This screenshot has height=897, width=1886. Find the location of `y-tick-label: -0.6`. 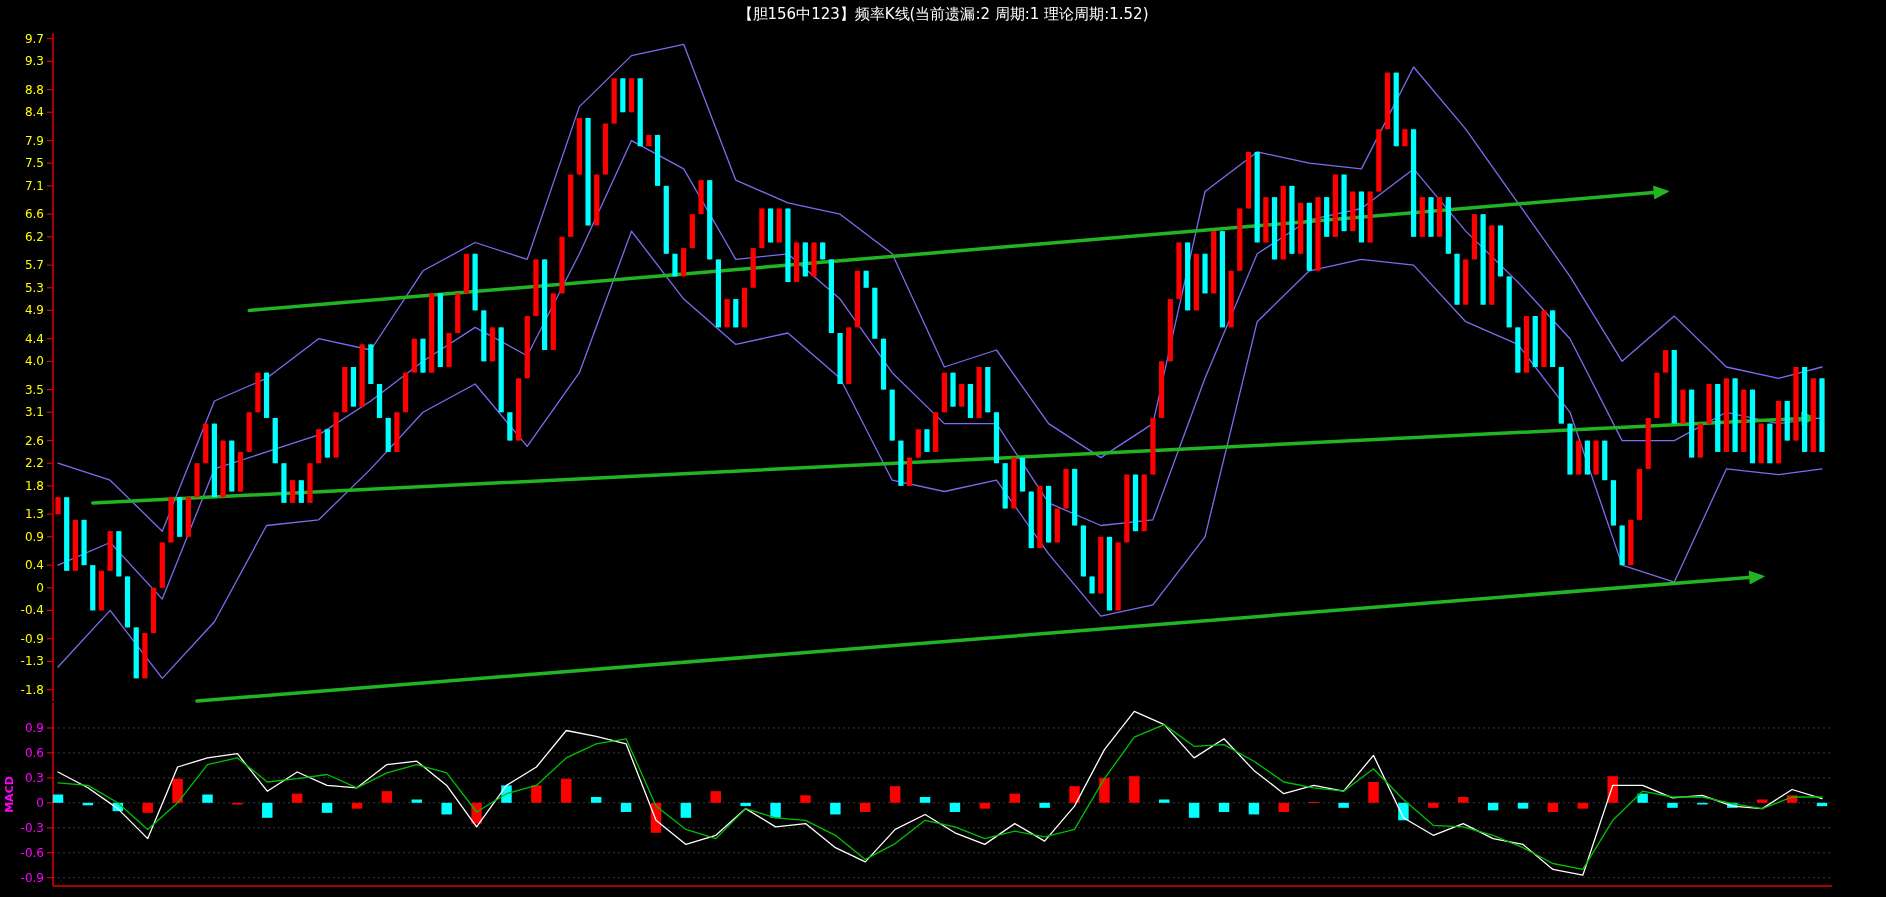

y-tick-label: -0.6 is located at coordinates (32, 852).